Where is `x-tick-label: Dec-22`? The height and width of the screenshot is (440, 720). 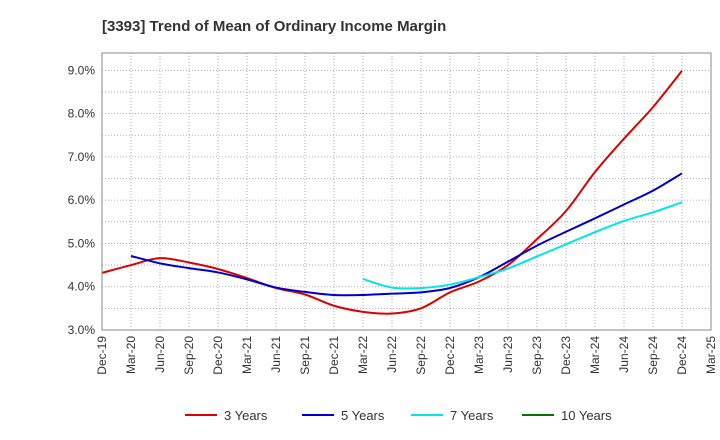 x-tick-label: Dec-22 is located at coordinates (450, 355).